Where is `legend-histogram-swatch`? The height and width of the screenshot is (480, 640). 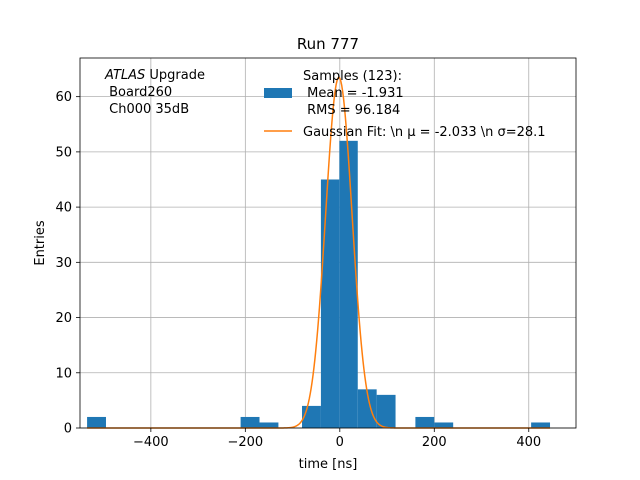 legend-histogram-swatch is located at coordinates (278, 93).